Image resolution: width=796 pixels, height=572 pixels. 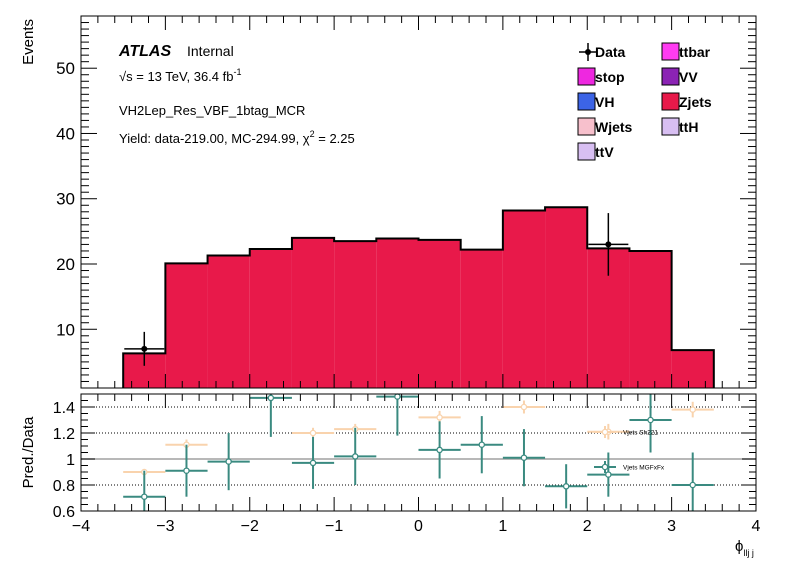 What do you see at coordinates (610, 77) in the screenshot?
I see `legend-label: stop` at bounding box center [610, 77].